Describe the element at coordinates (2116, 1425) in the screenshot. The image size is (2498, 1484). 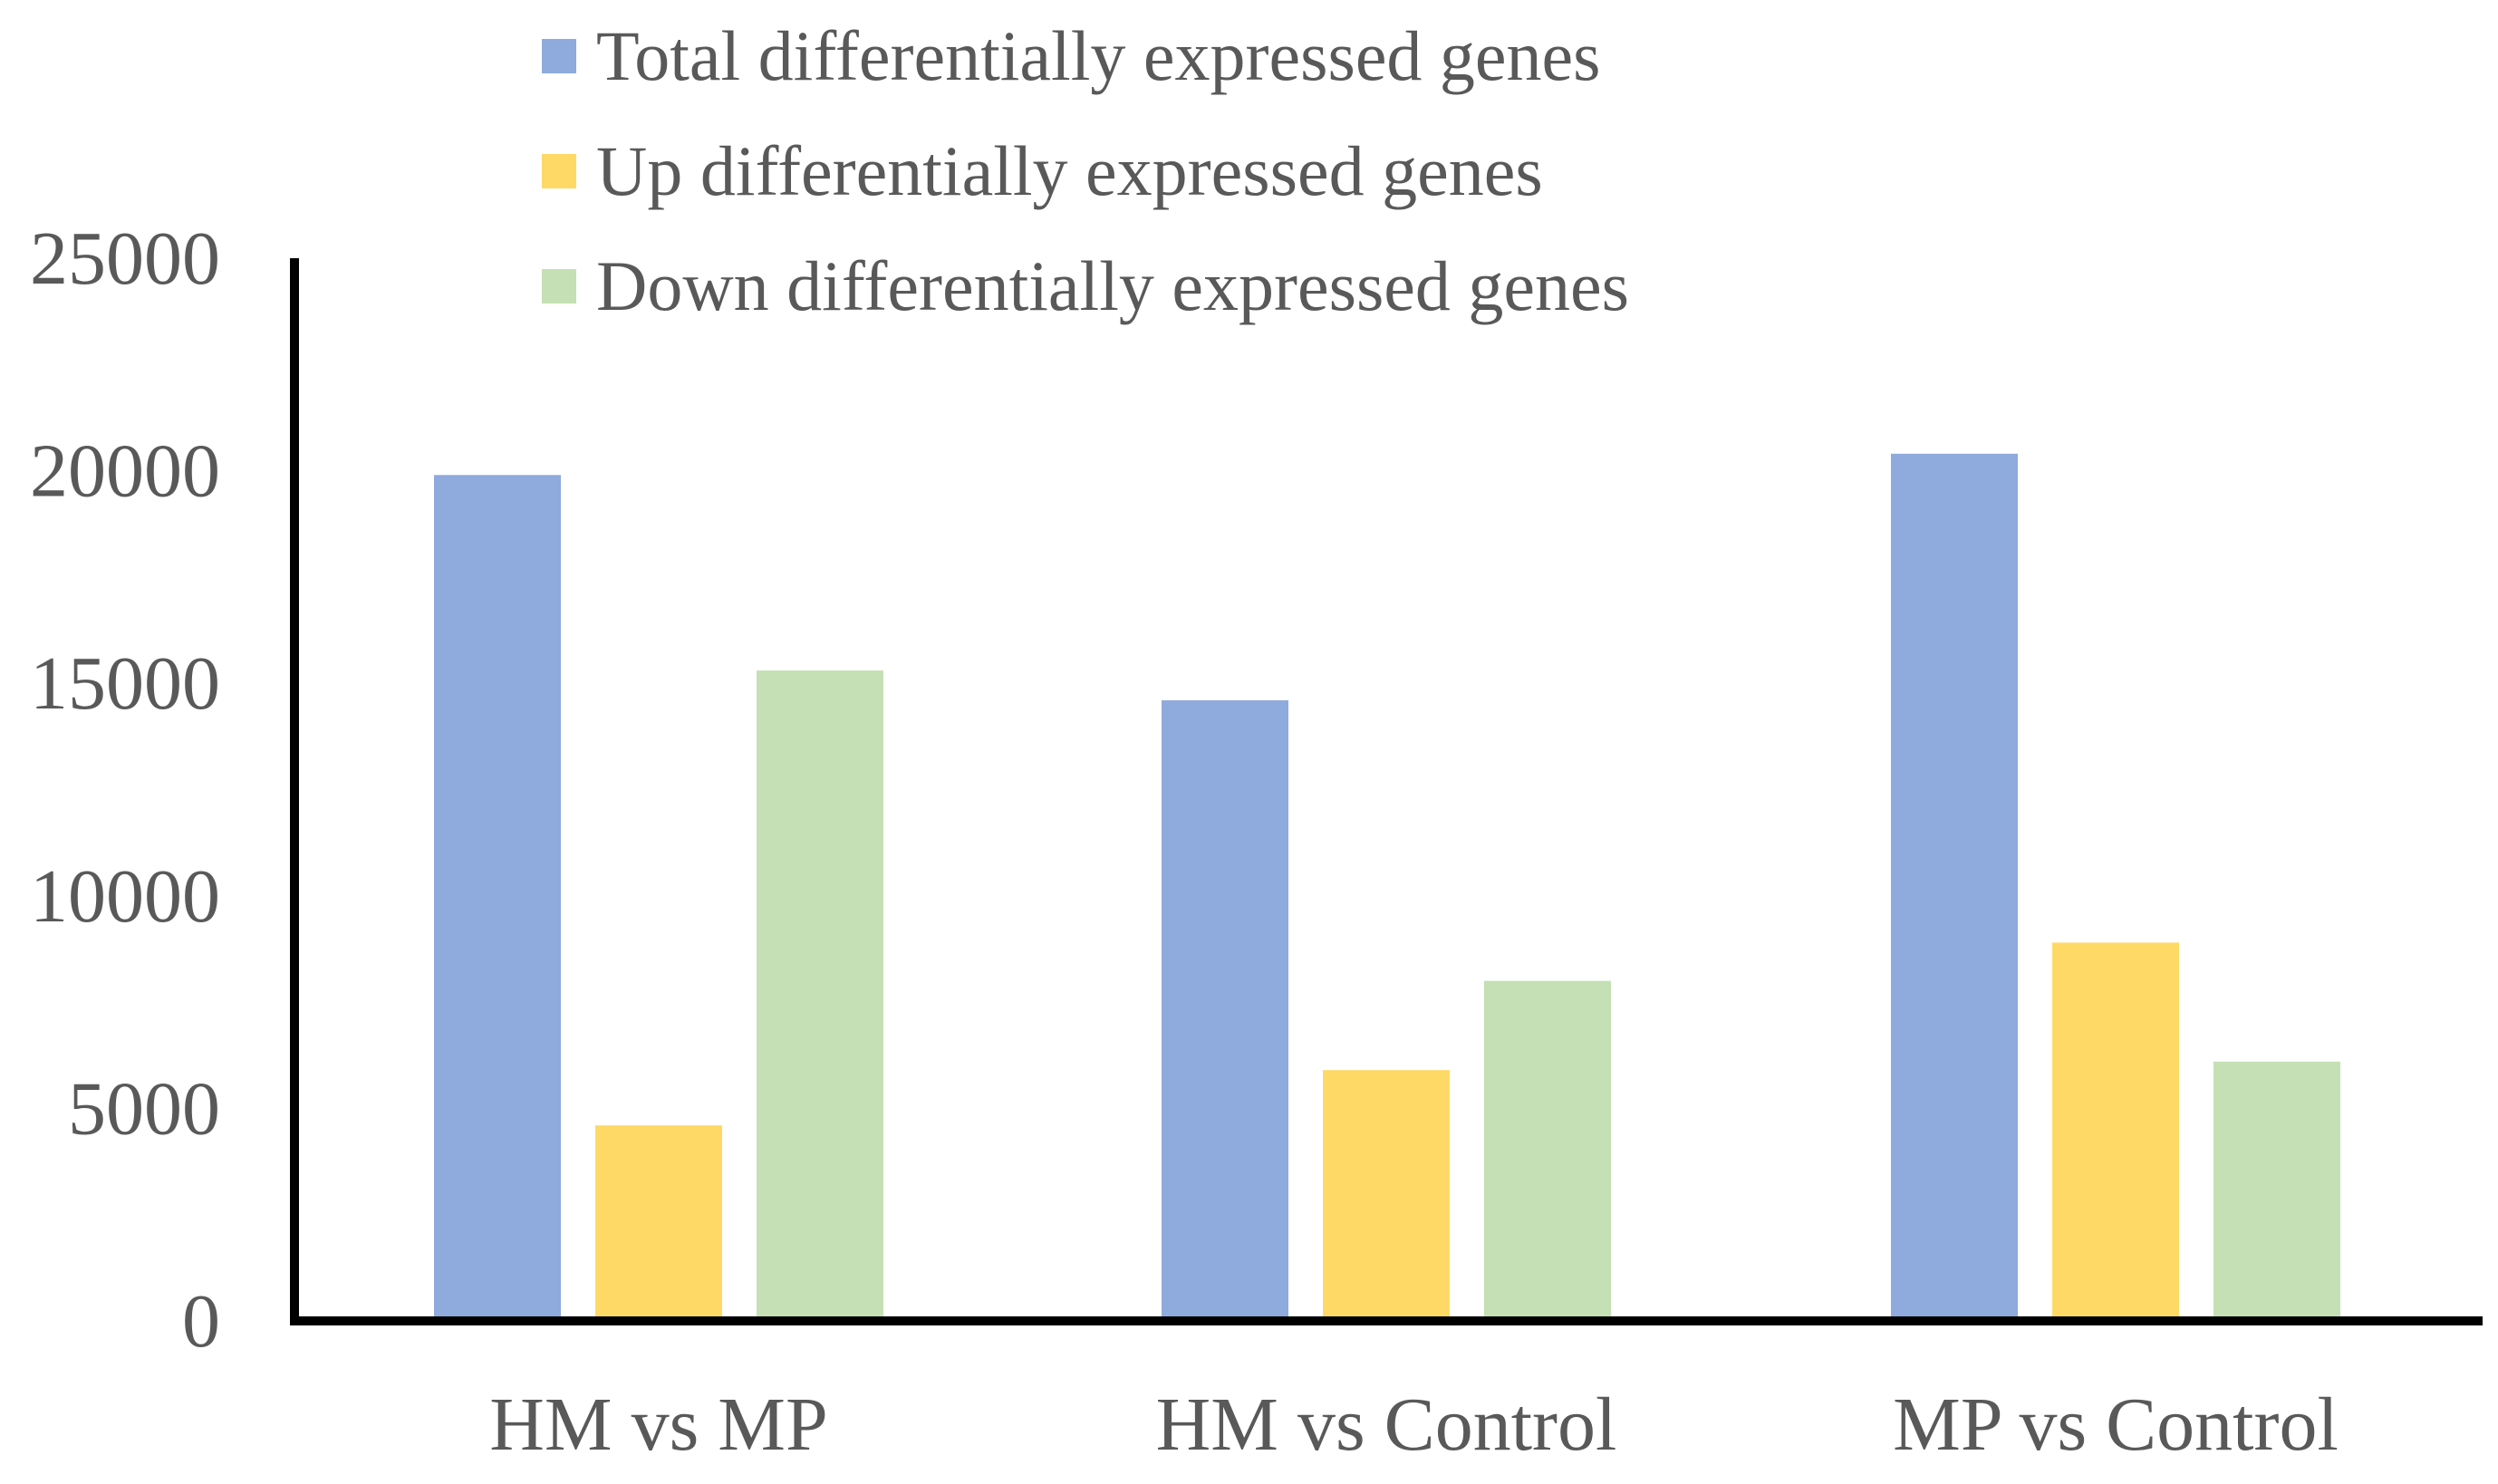
I see `x-category-label: MP vs Control` at that location.